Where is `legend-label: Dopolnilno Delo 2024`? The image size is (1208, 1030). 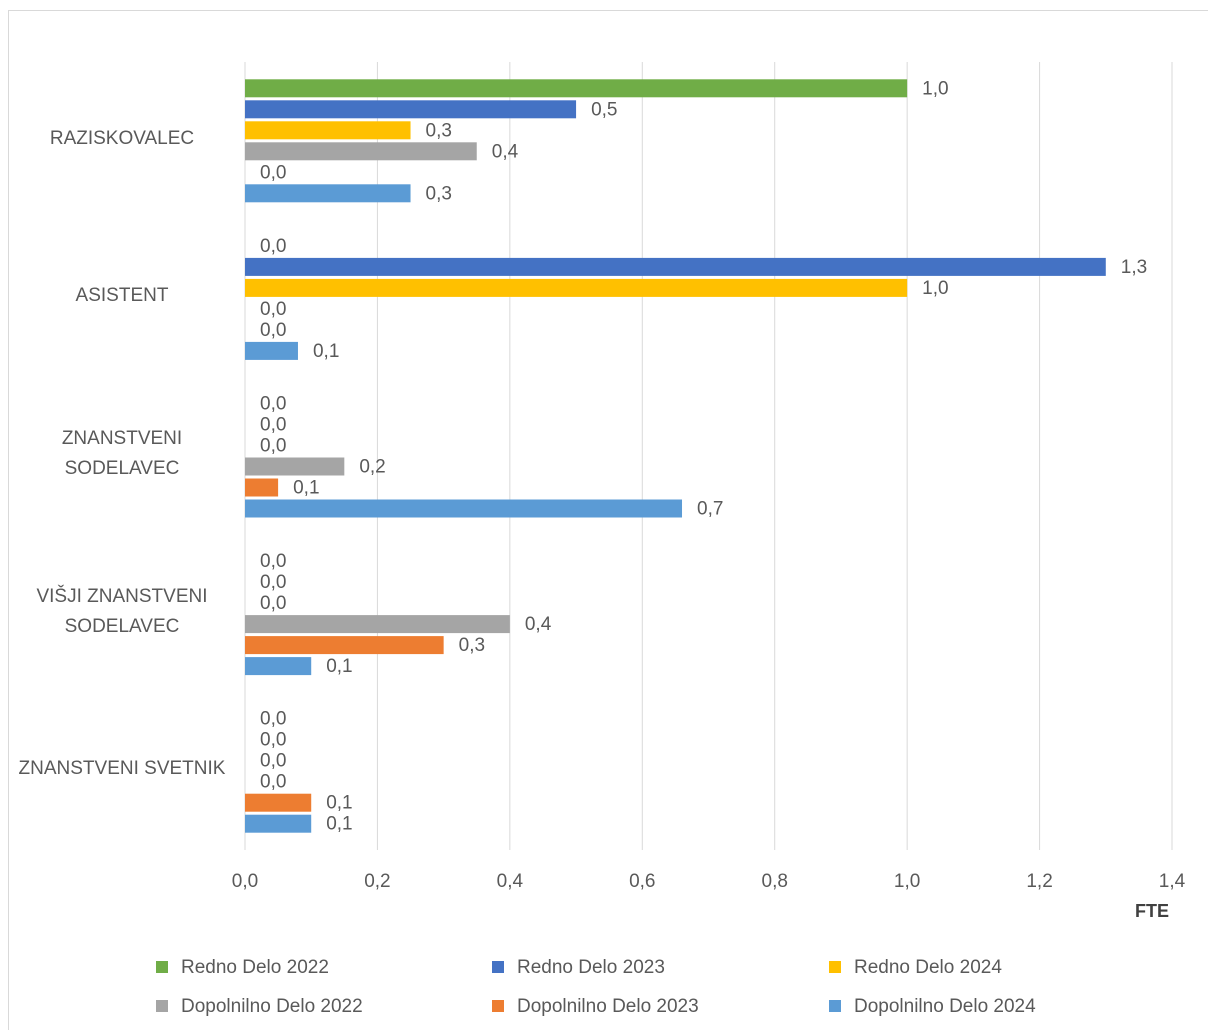 legend-label: Dopolnilno Delo 2024 is located at coordinates (945, 1006).